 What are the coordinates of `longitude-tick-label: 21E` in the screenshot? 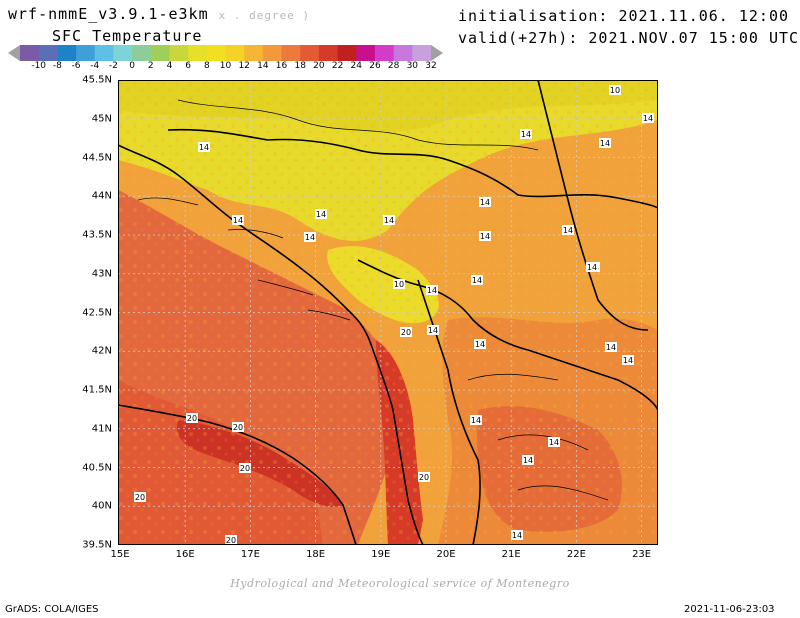 It's located at (511, 554).